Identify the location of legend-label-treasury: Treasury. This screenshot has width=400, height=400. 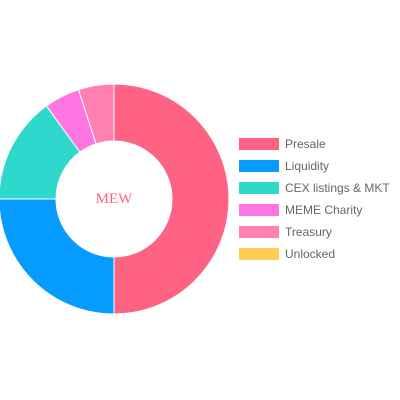
(308, 232).